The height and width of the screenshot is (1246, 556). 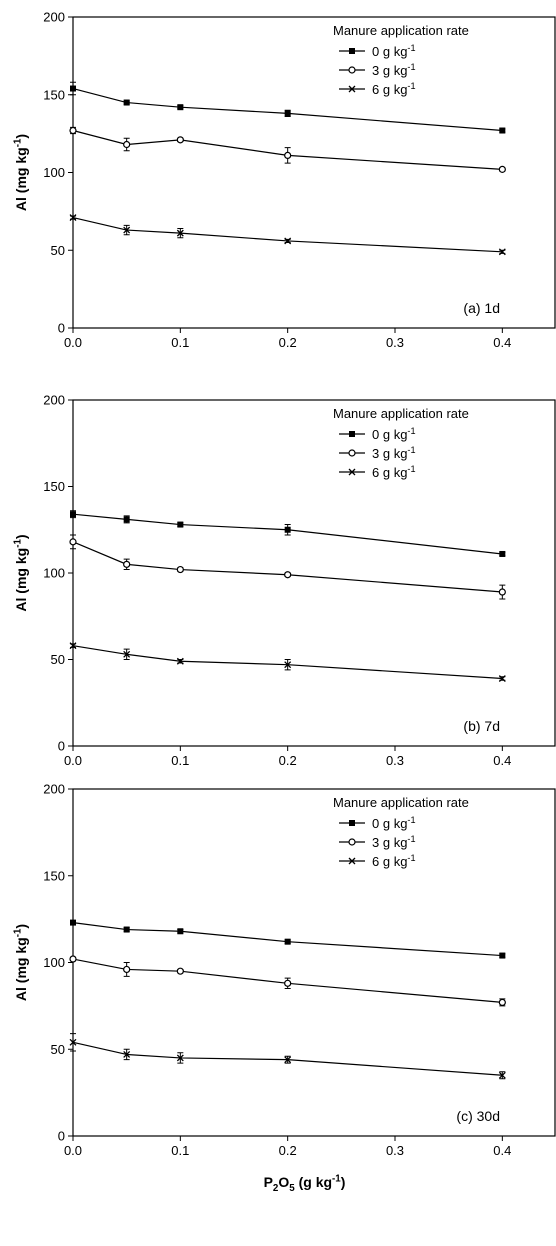 I want to click on legend-label: 3 g kg-1​, so click(x=394, y=453).